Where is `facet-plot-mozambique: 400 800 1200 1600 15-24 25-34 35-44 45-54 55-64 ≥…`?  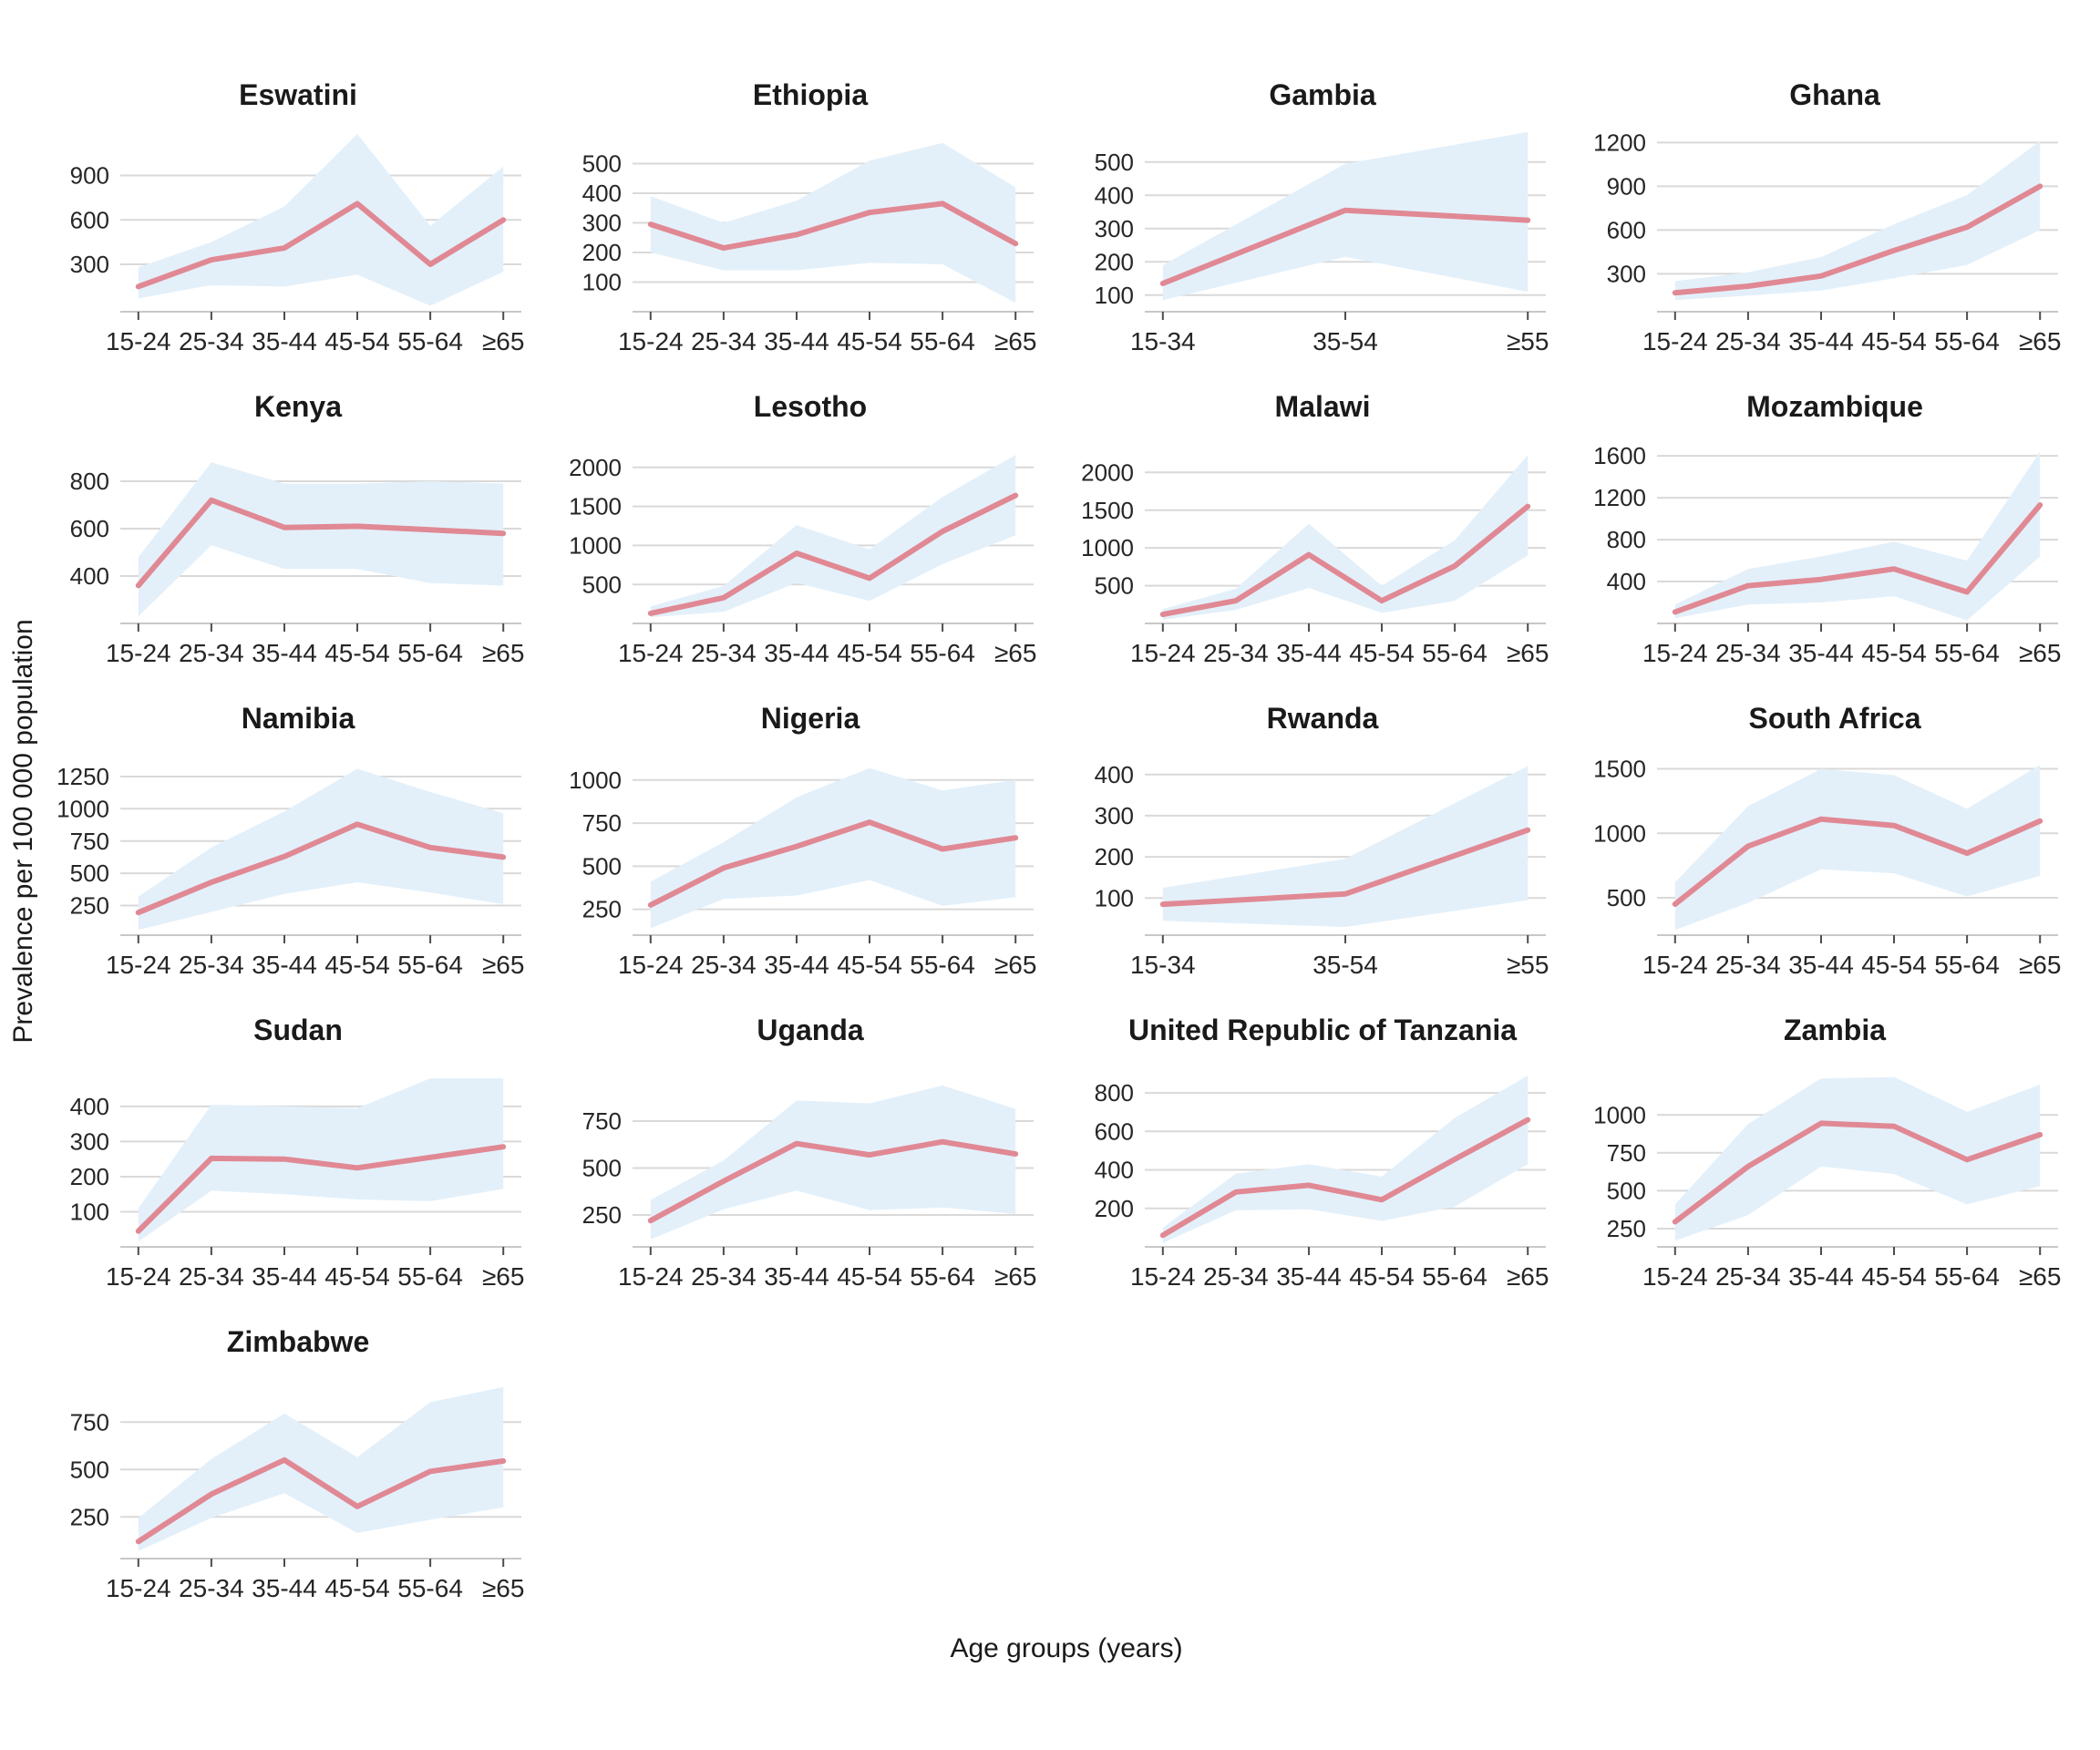 facet-plot-mozambique: 400 800 1200 1600 15-24 25-34 35-44 45-54 55-64 ≥… is located at coordinates (1827, 554).